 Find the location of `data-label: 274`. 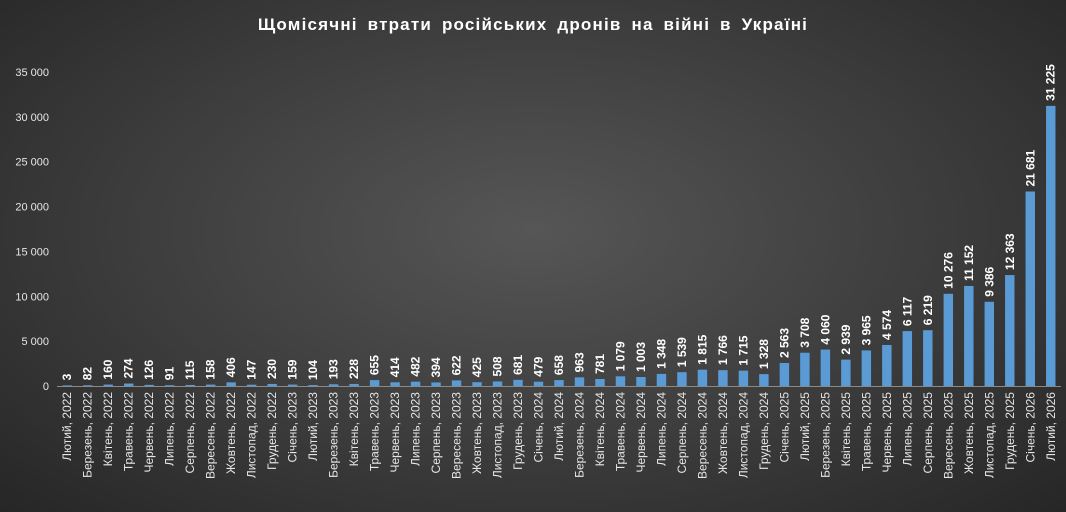

data-label: 274 is located at coordinates (129, 368).